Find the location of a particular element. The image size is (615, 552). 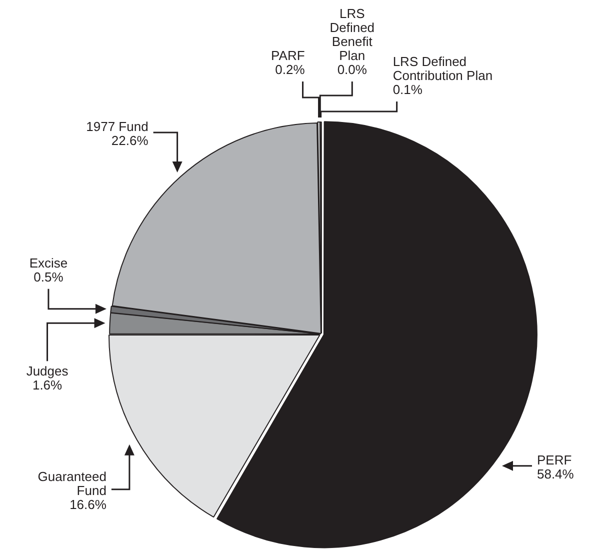

slice-label: Excise is located at coordinates (48, 262).